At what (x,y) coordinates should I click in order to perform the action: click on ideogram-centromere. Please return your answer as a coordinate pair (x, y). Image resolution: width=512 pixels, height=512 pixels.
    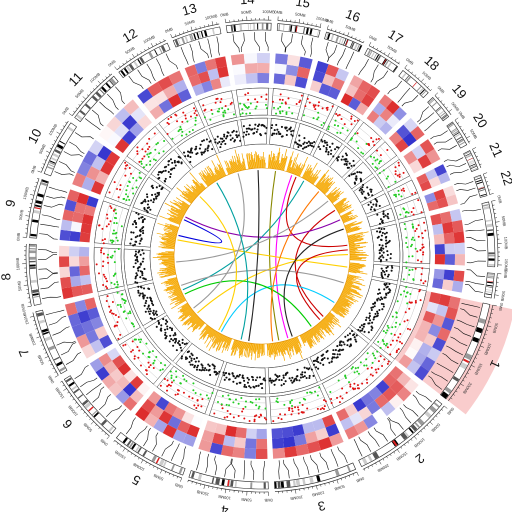
    Looking at the image, I should click on (395, 443).